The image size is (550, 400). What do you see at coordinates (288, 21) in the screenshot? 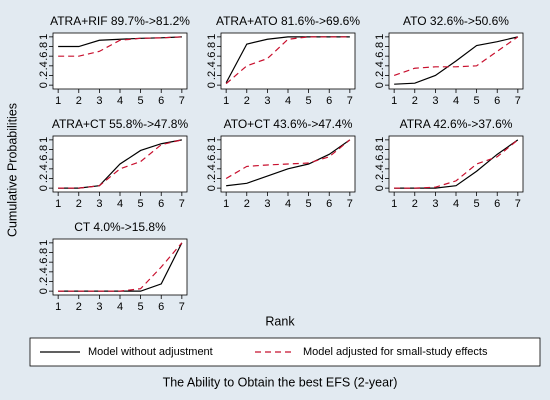
I see `panel-title: ATRA+ATO 81.6%->69.6%` at bounding box center [288, 21].